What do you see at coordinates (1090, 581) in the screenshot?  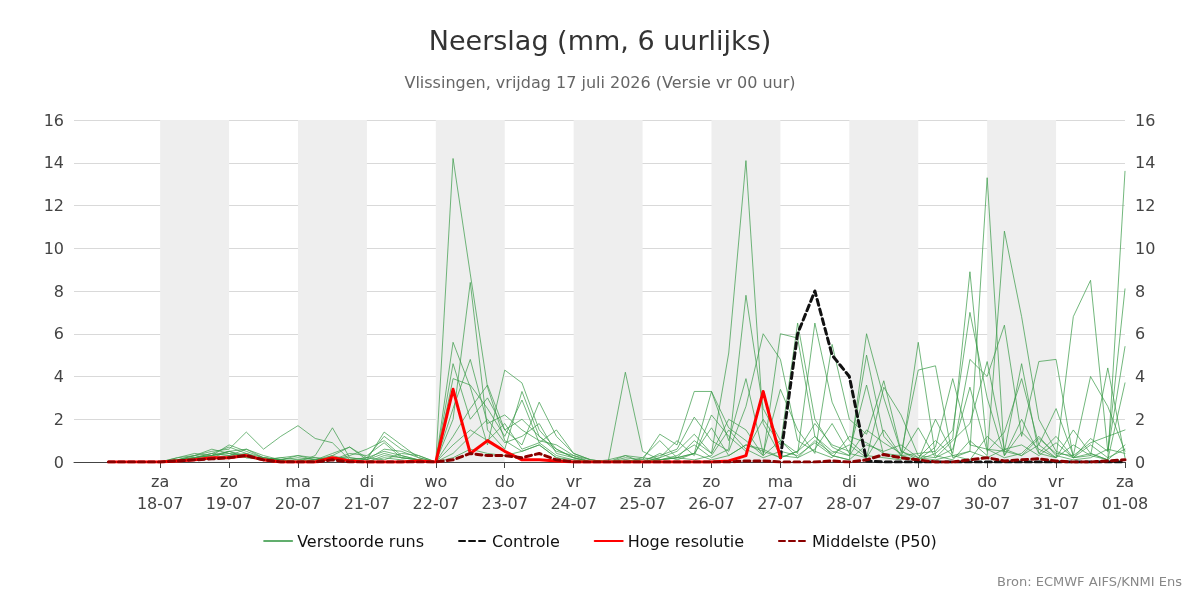 I see `text: Bron: ECMWF AIFS/KNMI Ens` at bounding box center [1090, 581].